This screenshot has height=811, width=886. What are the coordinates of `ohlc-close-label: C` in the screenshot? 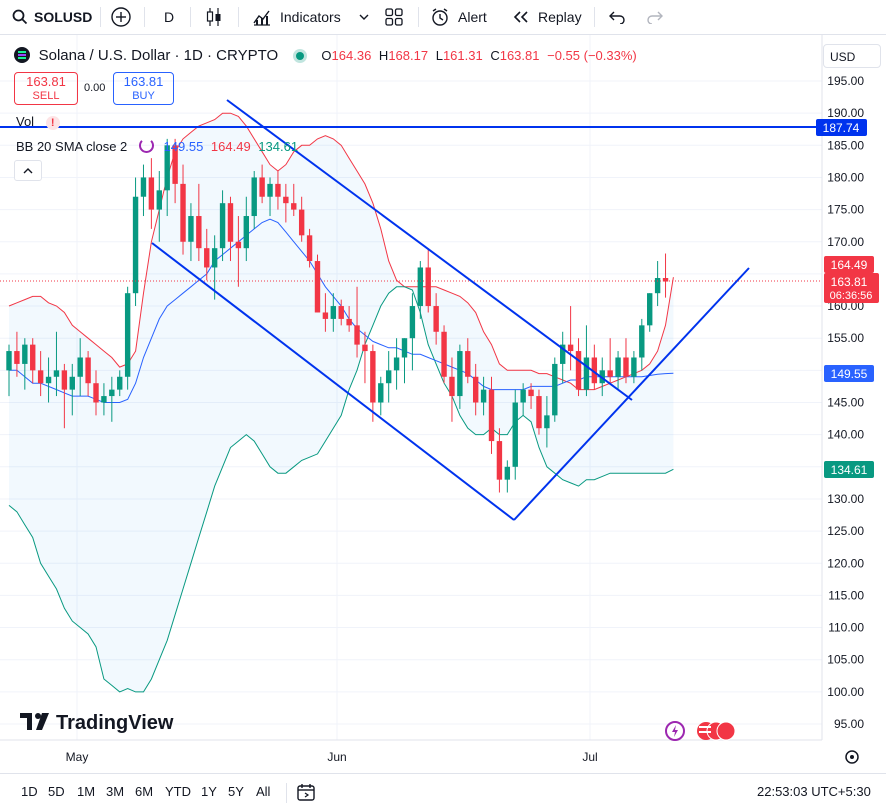 It's located at (495, 55).